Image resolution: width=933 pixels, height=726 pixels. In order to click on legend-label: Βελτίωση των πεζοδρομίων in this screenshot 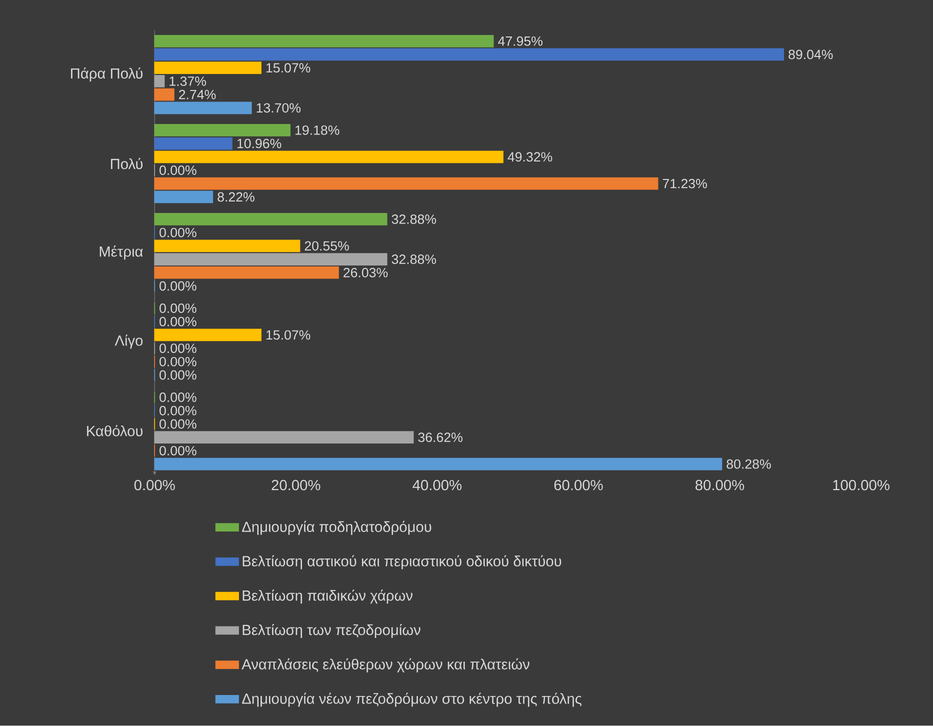, I will do `click(331, 631)`.